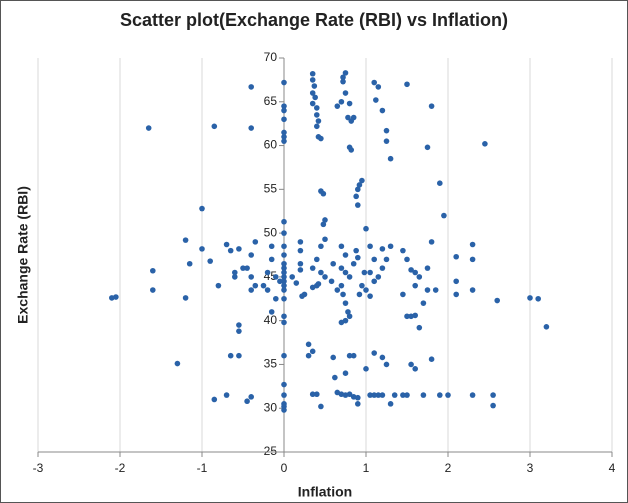 The height and width of the screenshot is (503, 628). What do you see at coordinates (271, 451) in the screenshot?
I see `y-tick-label: 25` at bounding box center [271, 451].